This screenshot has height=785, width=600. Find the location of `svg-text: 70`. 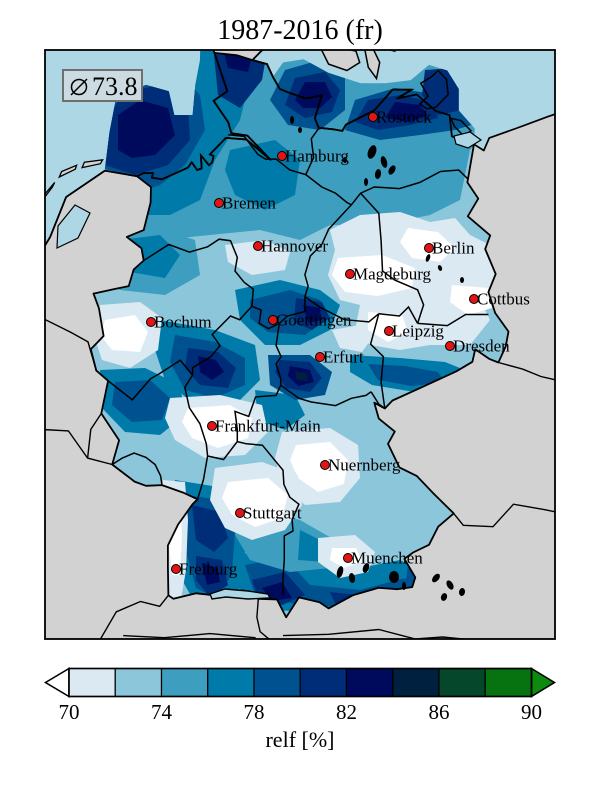

svg-text: 70 is located at coordinates (69, 712).